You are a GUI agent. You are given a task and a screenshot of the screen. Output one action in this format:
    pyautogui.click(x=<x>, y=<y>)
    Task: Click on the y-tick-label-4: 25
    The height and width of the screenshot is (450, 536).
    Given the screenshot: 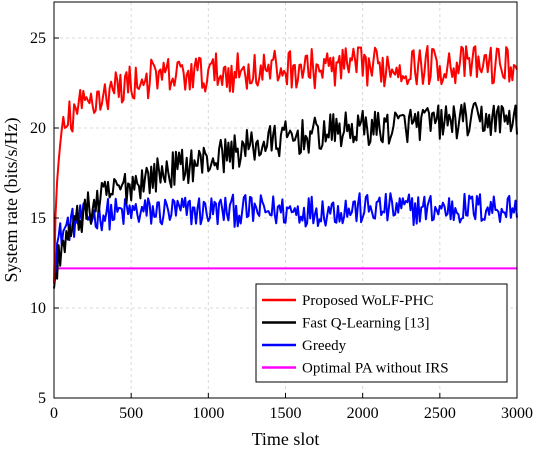 What is the action you would take?
    pyautogui.click(x=38, y=38)
    